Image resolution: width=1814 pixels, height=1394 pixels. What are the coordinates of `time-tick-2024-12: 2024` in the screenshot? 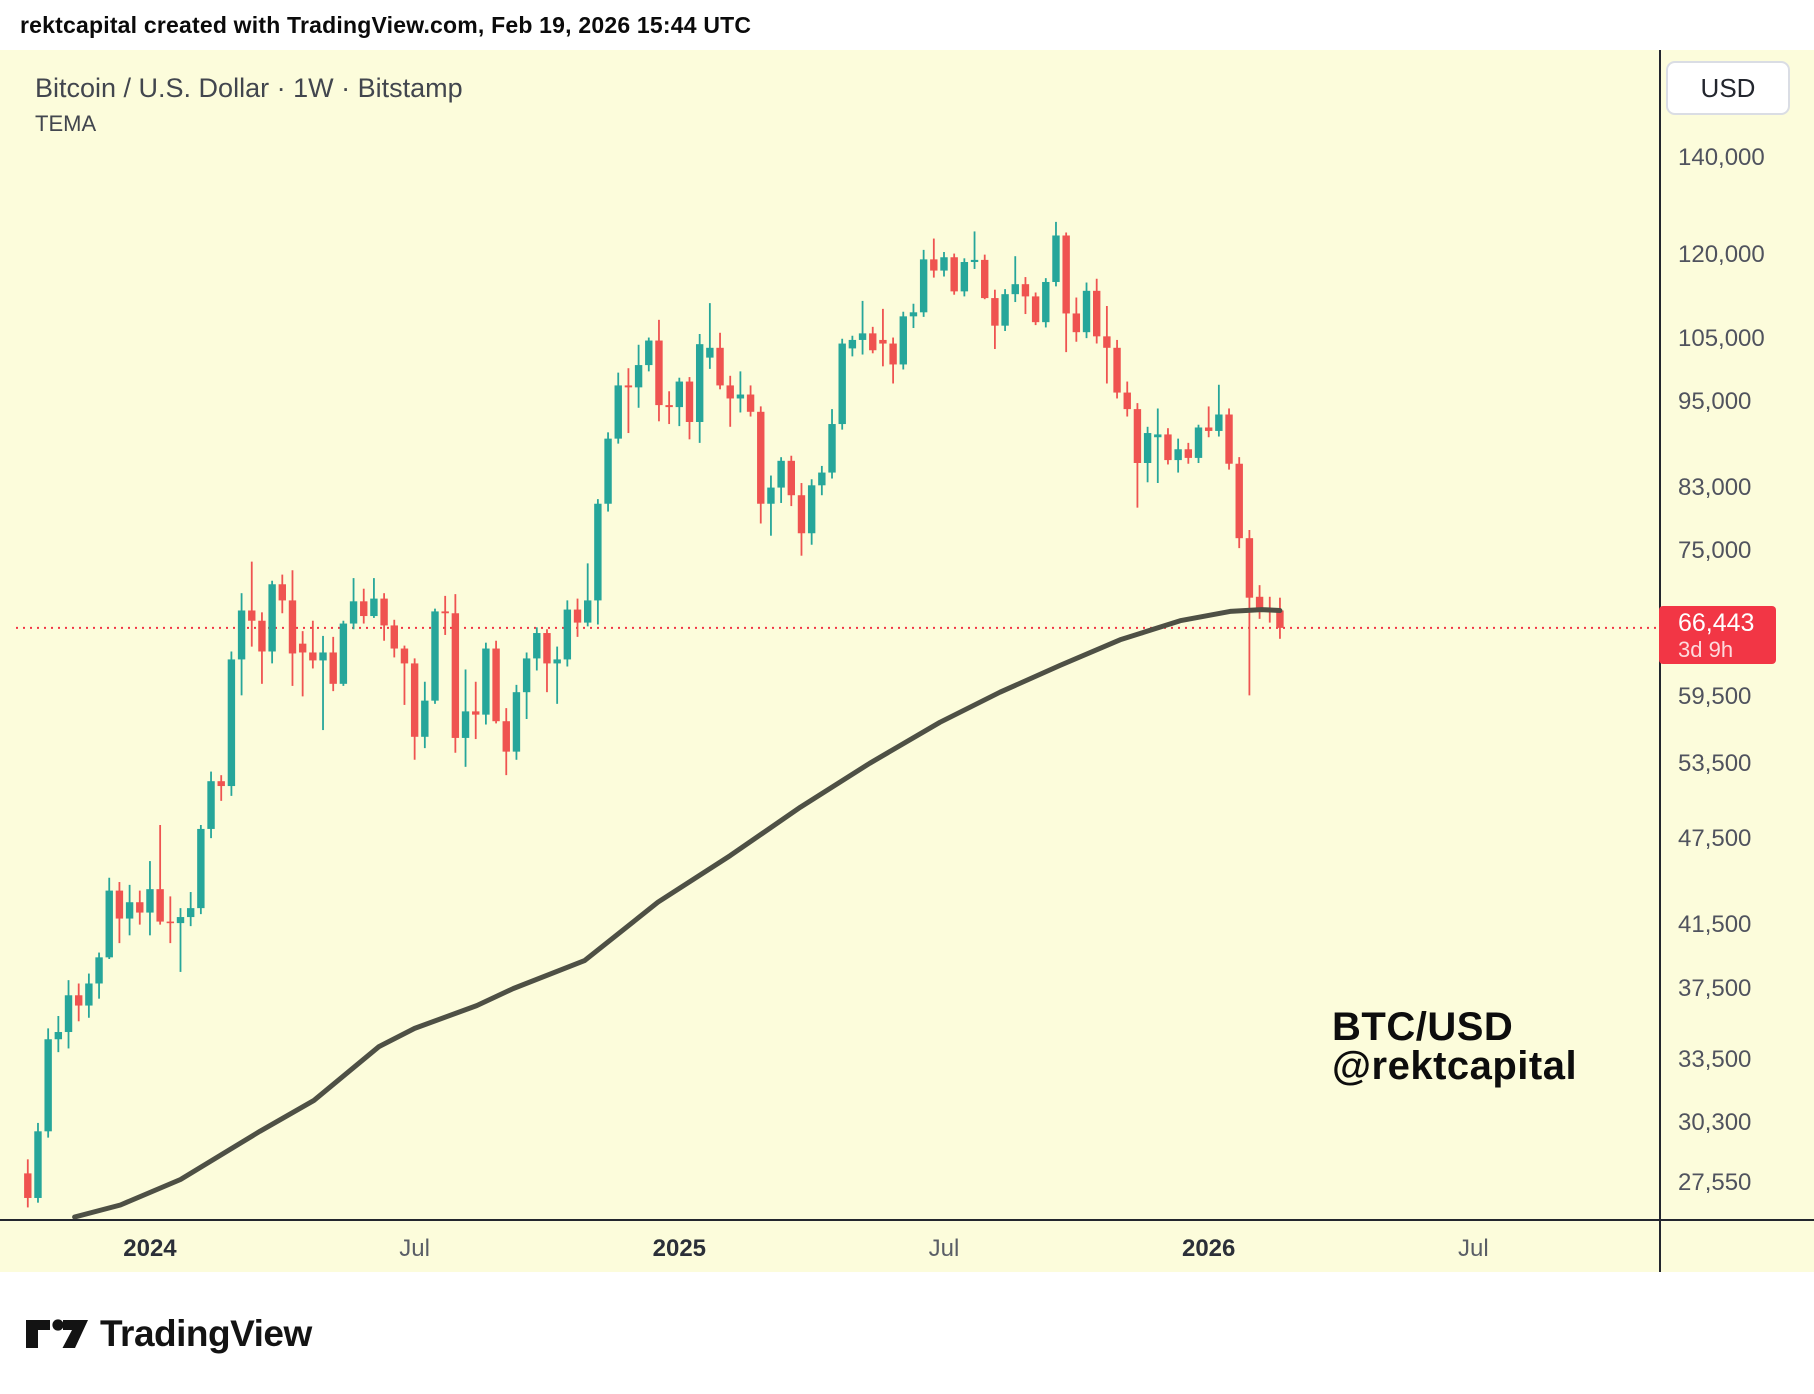 It's located at (150, 1248).